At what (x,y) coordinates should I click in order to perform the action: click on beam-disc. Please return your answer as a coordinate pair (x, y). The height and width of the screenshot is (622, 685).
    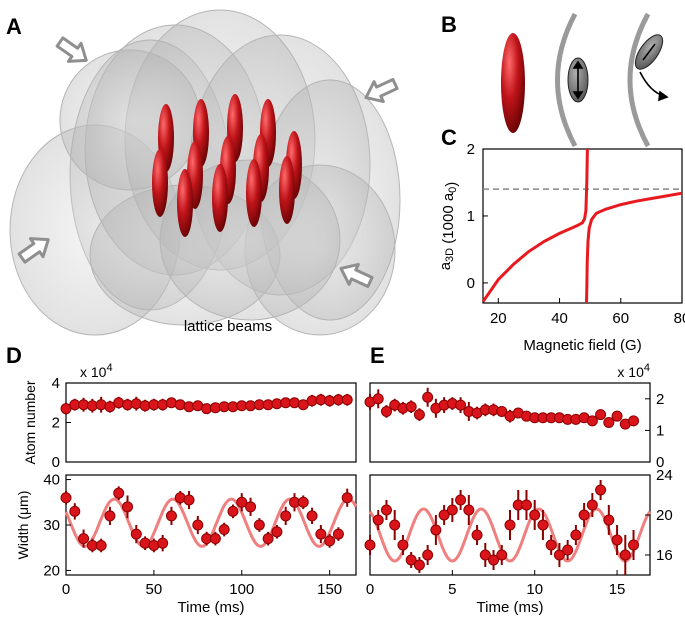
    Looking at the image, I should click on (130, 120).